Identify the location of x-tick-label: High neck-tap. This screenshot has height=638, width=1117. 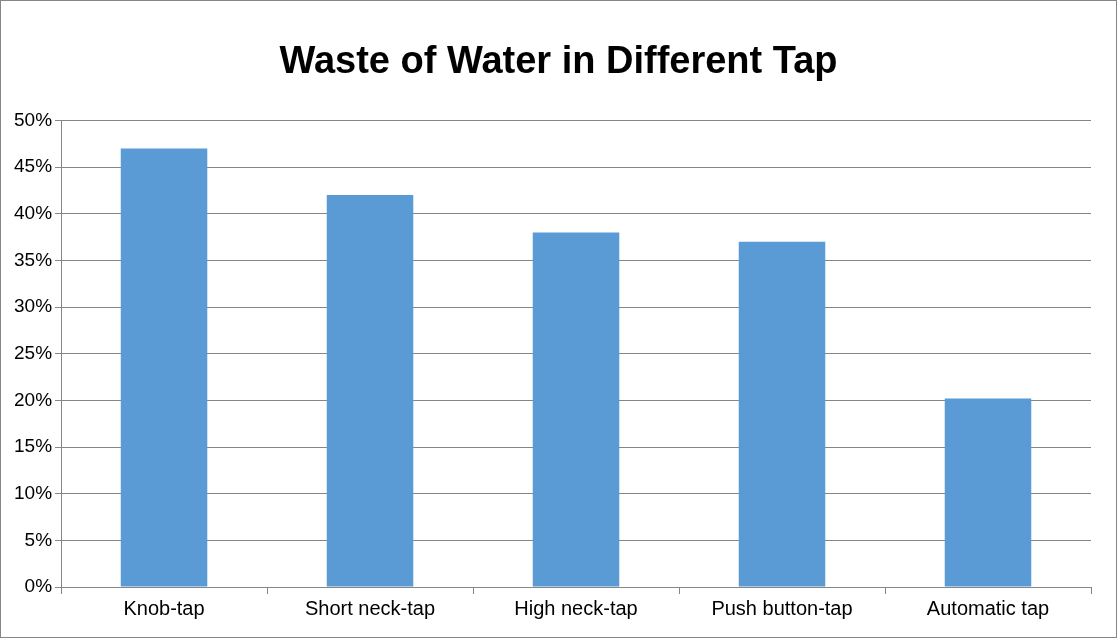
(576, 607).